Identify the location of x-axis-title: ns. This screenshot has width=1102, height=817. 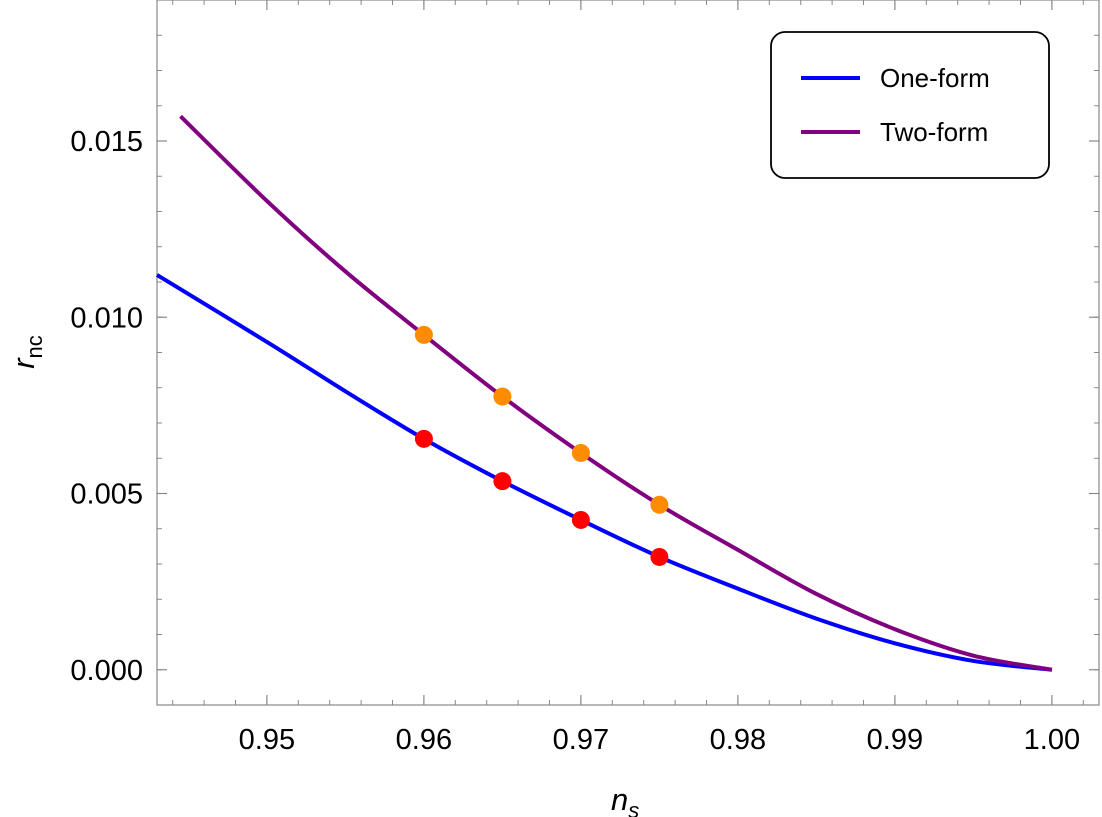
(625, 799).